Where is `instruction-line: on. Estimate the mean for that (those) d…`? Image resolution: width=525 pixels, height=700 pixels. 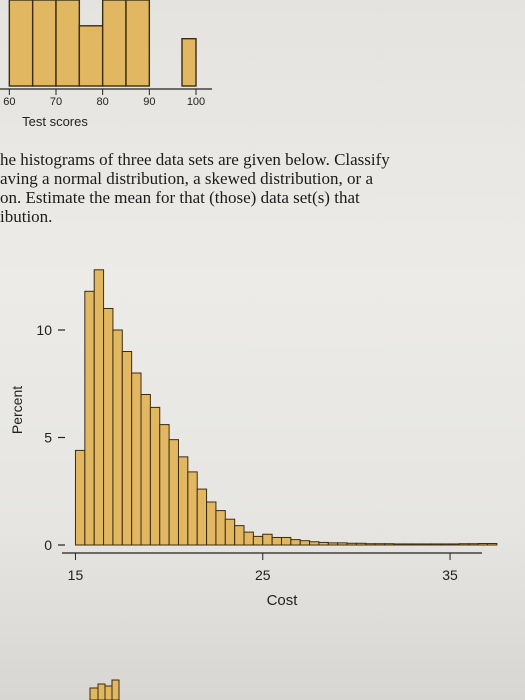 instruction-line: on. Estimate the mean for that (those) d… is located at coordinates (180, 197).